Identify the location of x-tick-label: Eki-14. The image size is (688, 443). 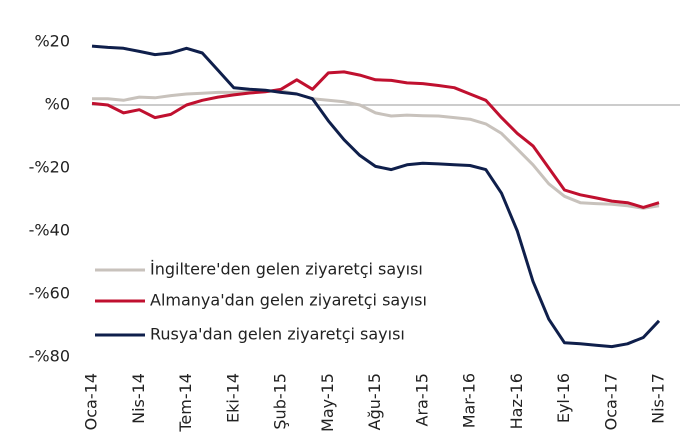
(232, 398).